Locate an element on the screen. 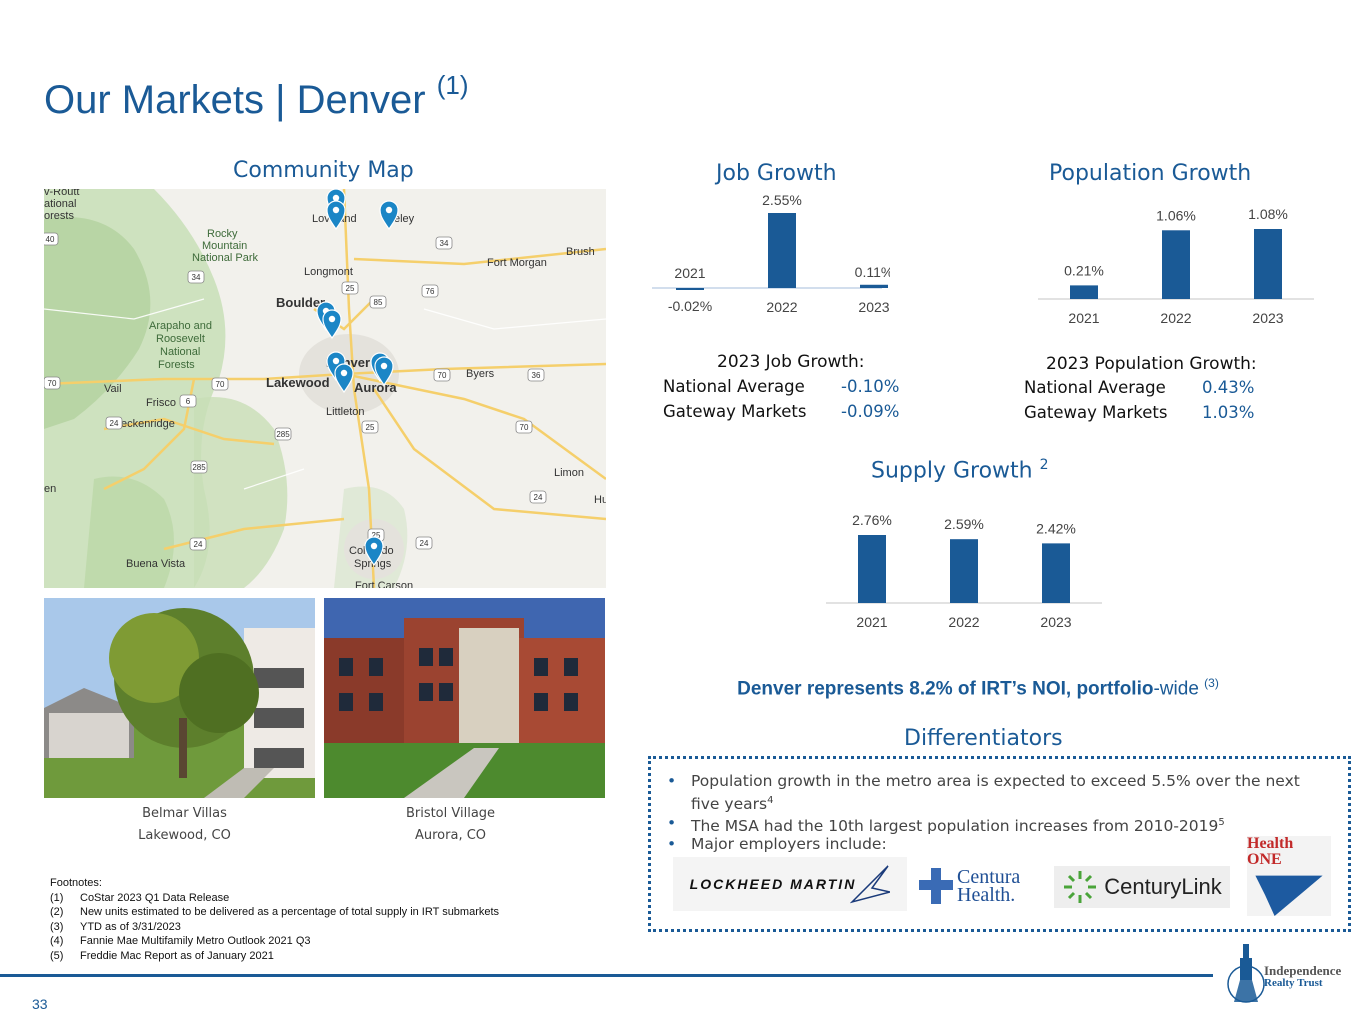 The height and width of the screenshot is (1027, 1365). map-place-label: Aurora is located at coordinates (375, 387).